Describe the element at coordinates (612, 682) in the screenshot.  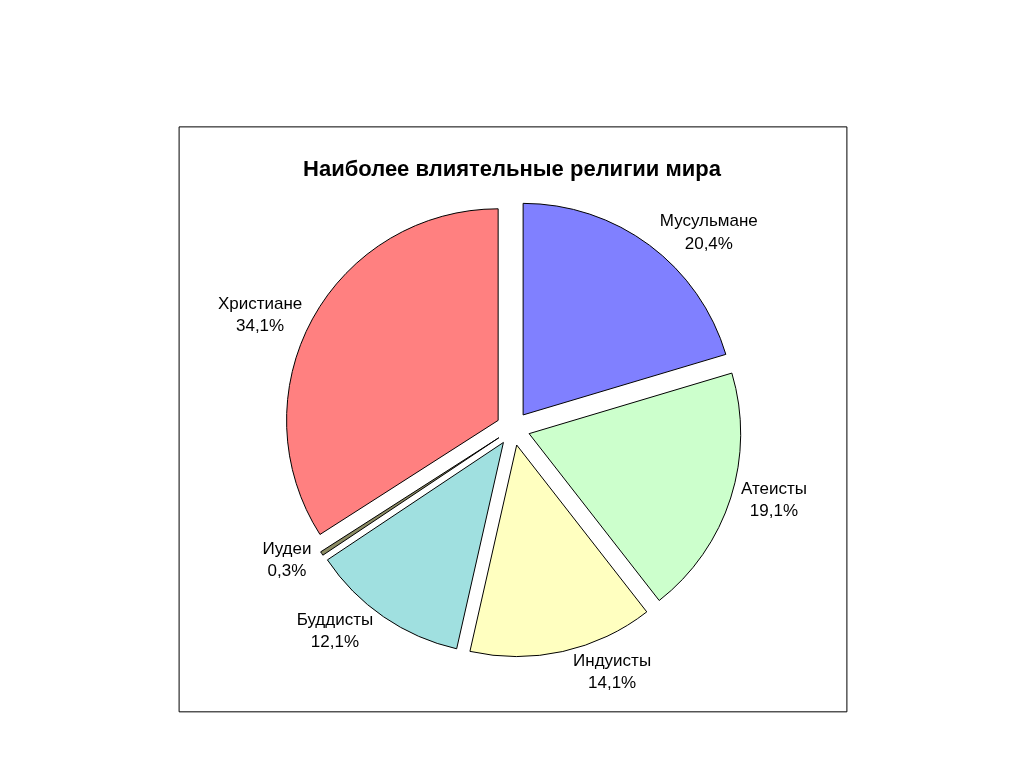
I see `data-label: 14,1%` at that location.